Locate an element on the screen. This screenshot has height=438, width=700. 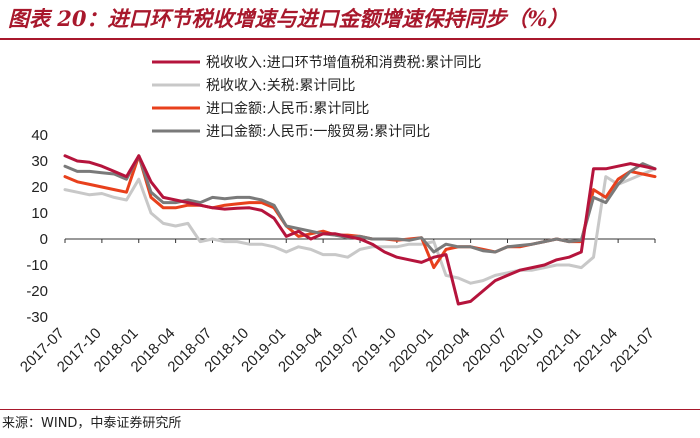
y-tick-label: 10 is located at coordinates (39, 213).